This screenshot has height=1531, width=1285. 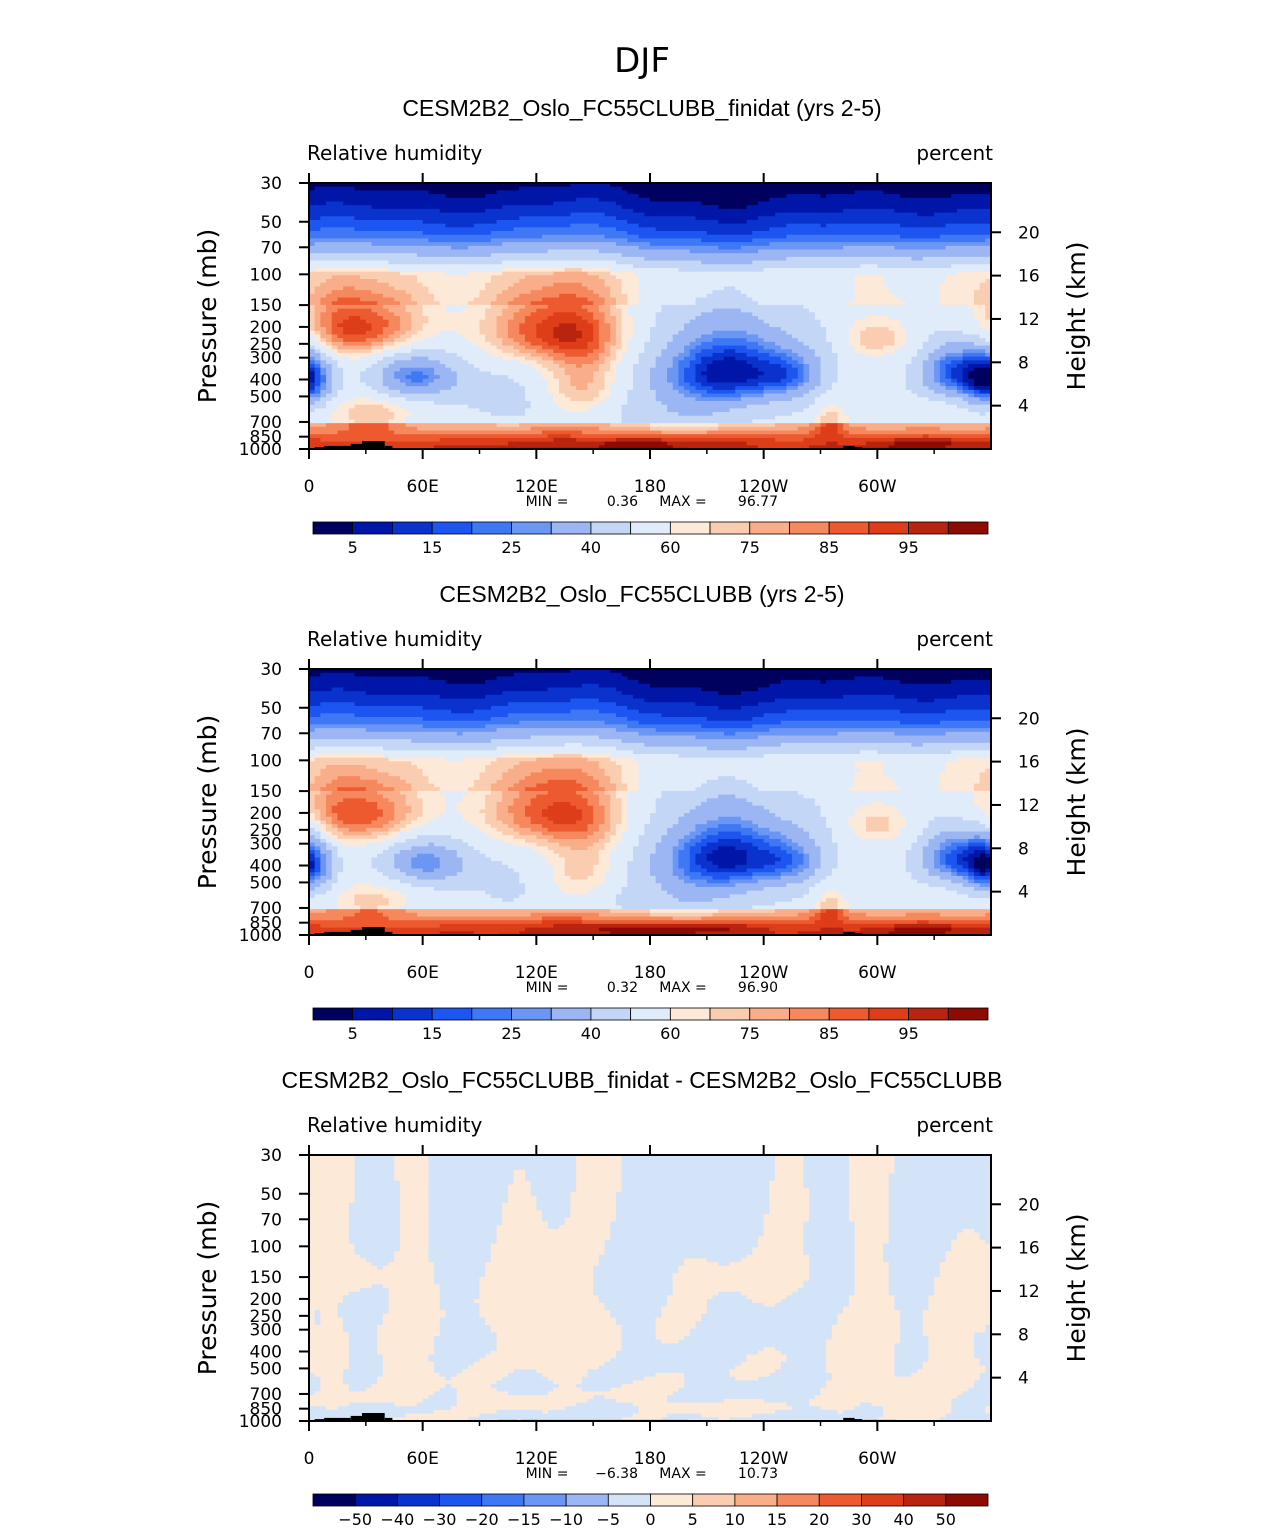 I want to click on stats-max-value: 96.77, so click(x=758, y=502).